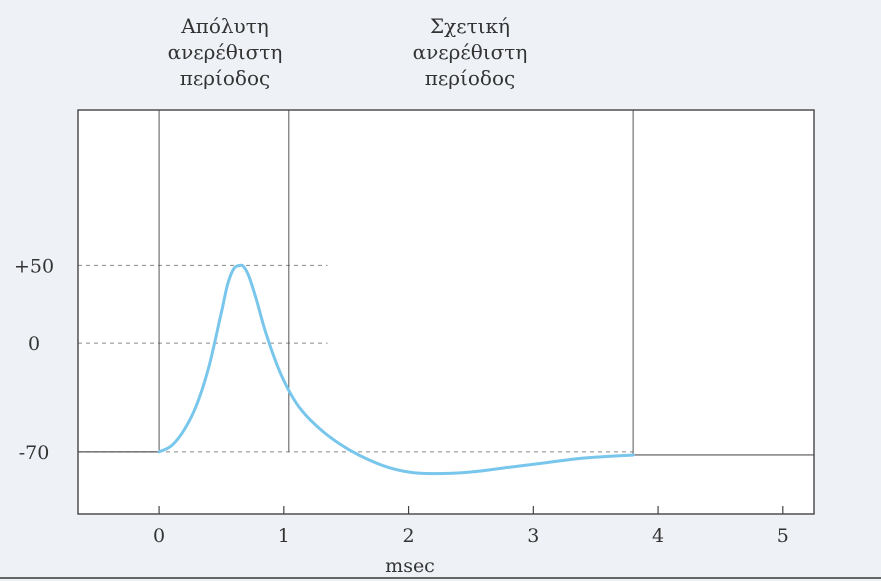 The image size is (881, 581). Describe the element at coordinates (34, 266) in the screenshot. I see `y-tick-label: +50` at that location.